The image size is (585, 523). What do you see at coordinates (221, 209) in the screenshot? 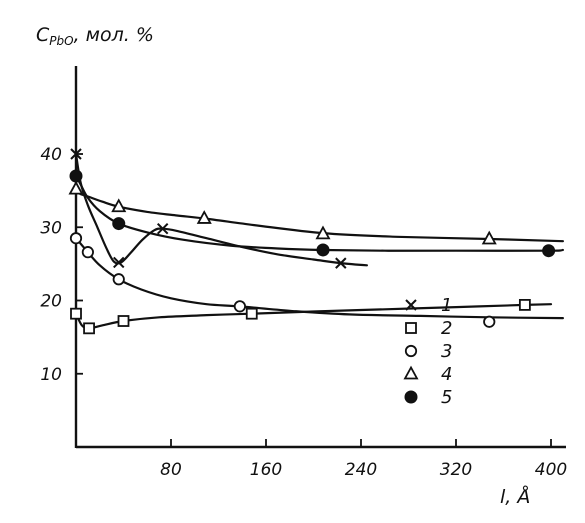
I see `series-1-line` at bounding box center [221, 209].